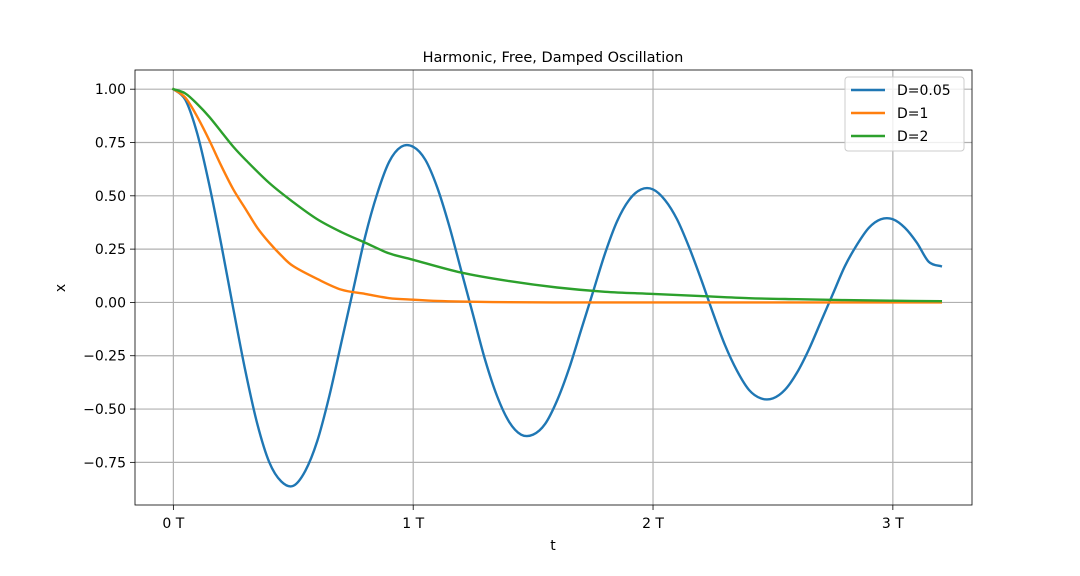 This screenshot has width=1080, height=576. I want to click on legend-label-1: D=0.05, so click(924, 91).